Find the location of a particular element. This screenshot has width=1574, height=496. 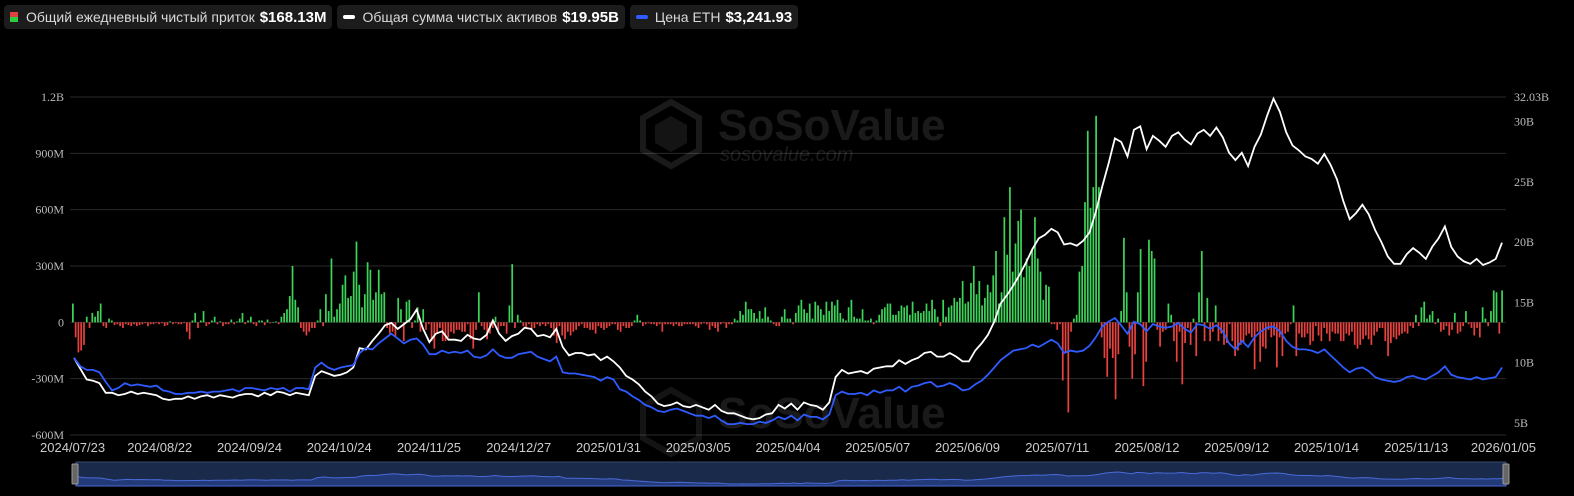

legend-value: $3,241.93 is located at coordinates (759, 17).